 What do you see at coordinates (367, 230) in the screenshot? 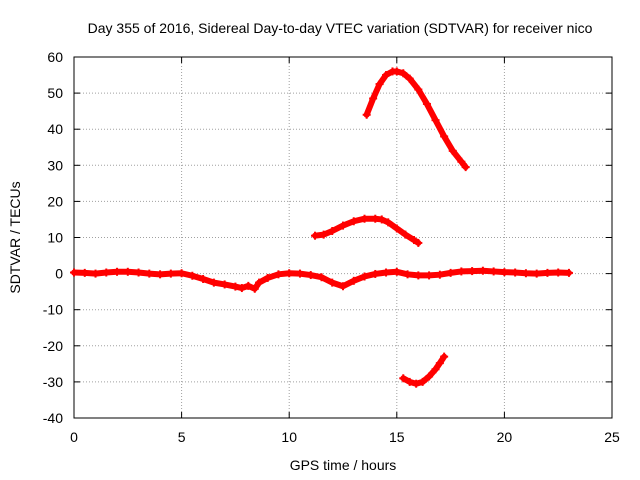
I see `series-middle-arc` at bounding box center [367, 230].